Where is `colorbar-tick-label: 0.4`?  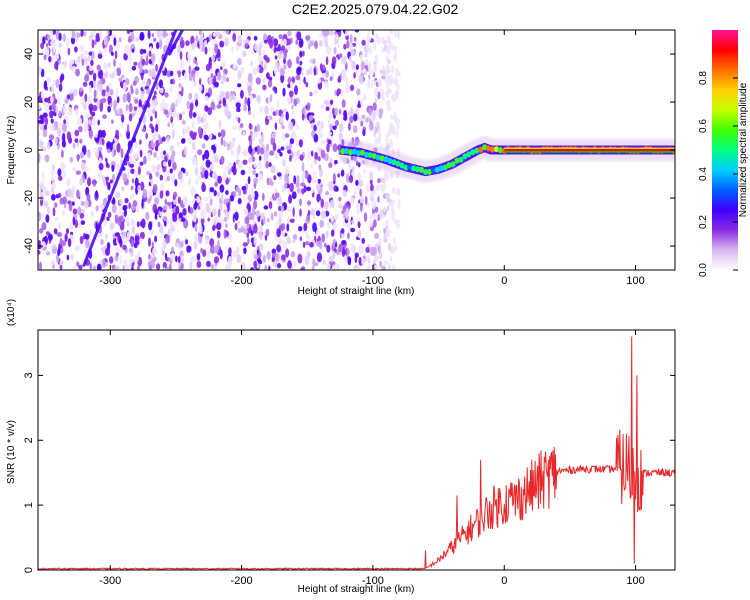
colorbar-tick-label: 0.4 is located at coordinates (703, 174).